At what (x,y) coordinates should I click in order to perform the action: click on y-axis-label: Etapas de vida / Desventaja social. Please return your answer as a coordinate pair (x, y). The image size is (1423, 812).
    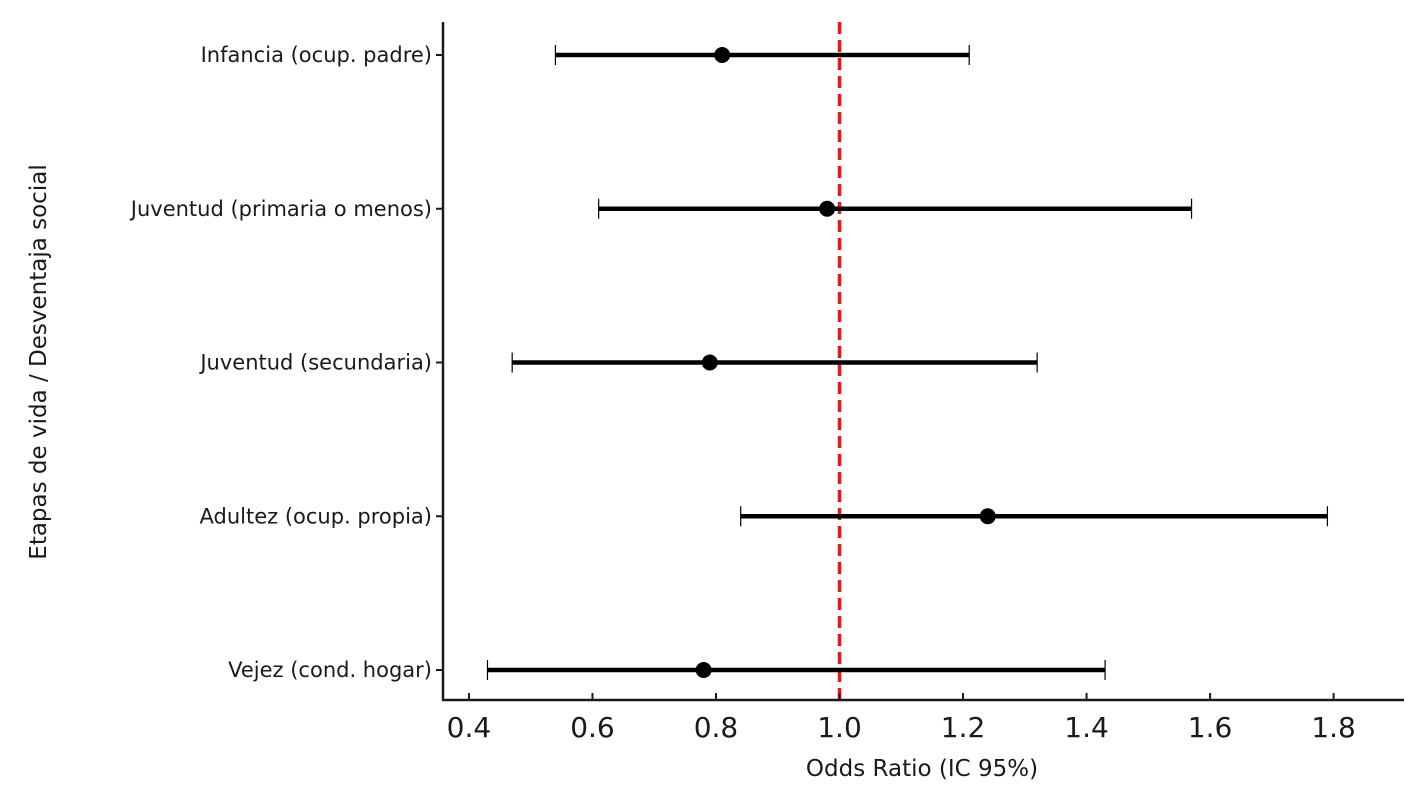
    Looking at the image, I should click on (39, 361).